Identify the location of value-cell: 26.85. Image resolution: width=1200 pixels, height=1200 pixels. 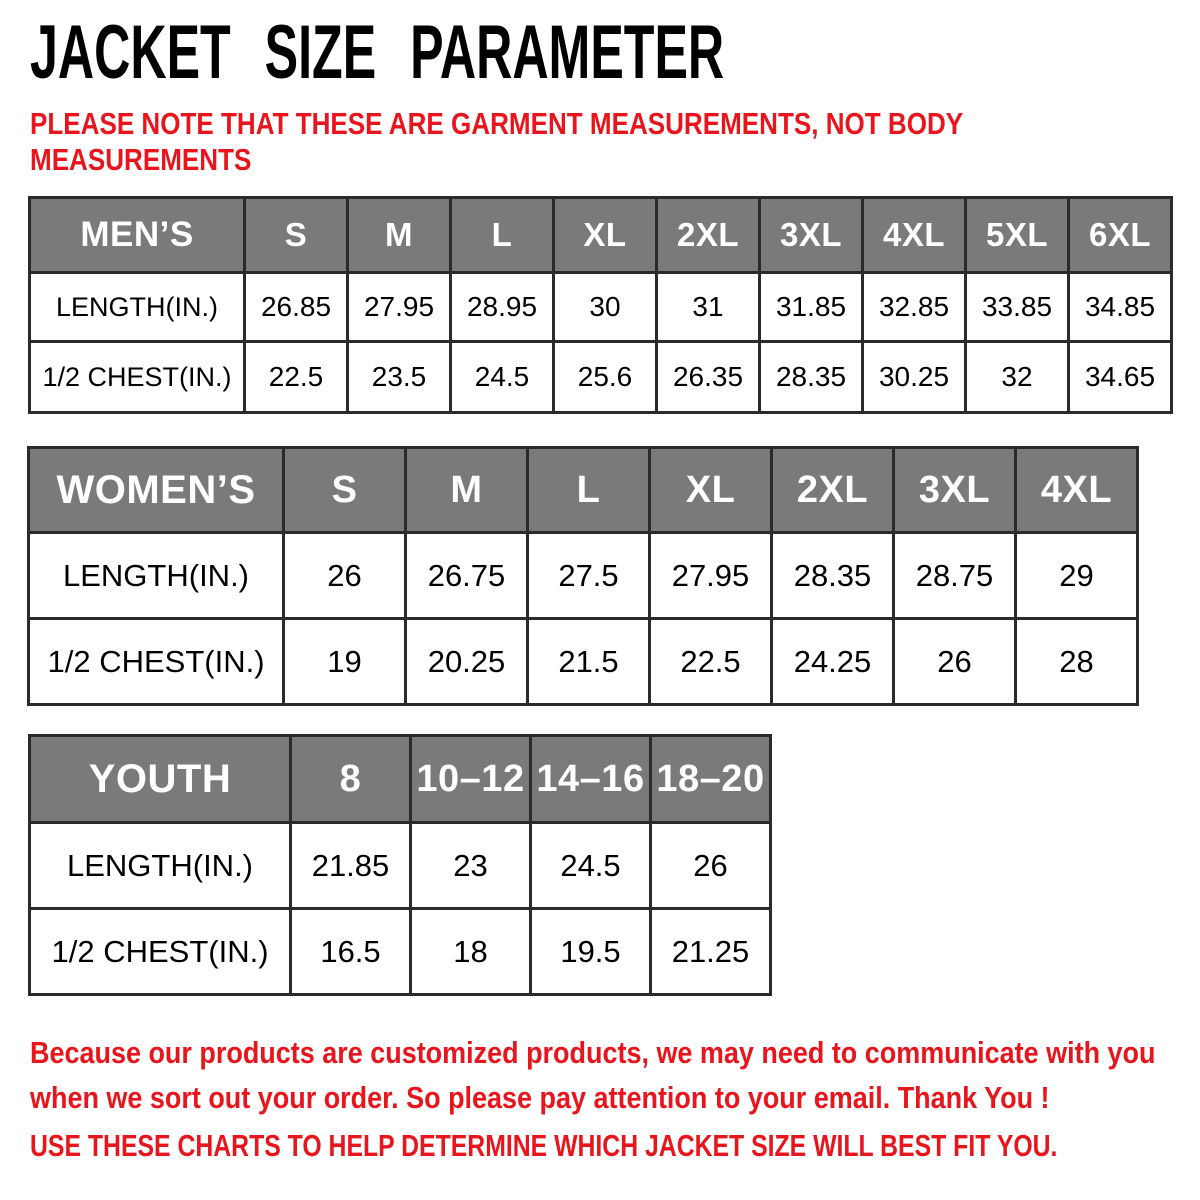
(296, 307).